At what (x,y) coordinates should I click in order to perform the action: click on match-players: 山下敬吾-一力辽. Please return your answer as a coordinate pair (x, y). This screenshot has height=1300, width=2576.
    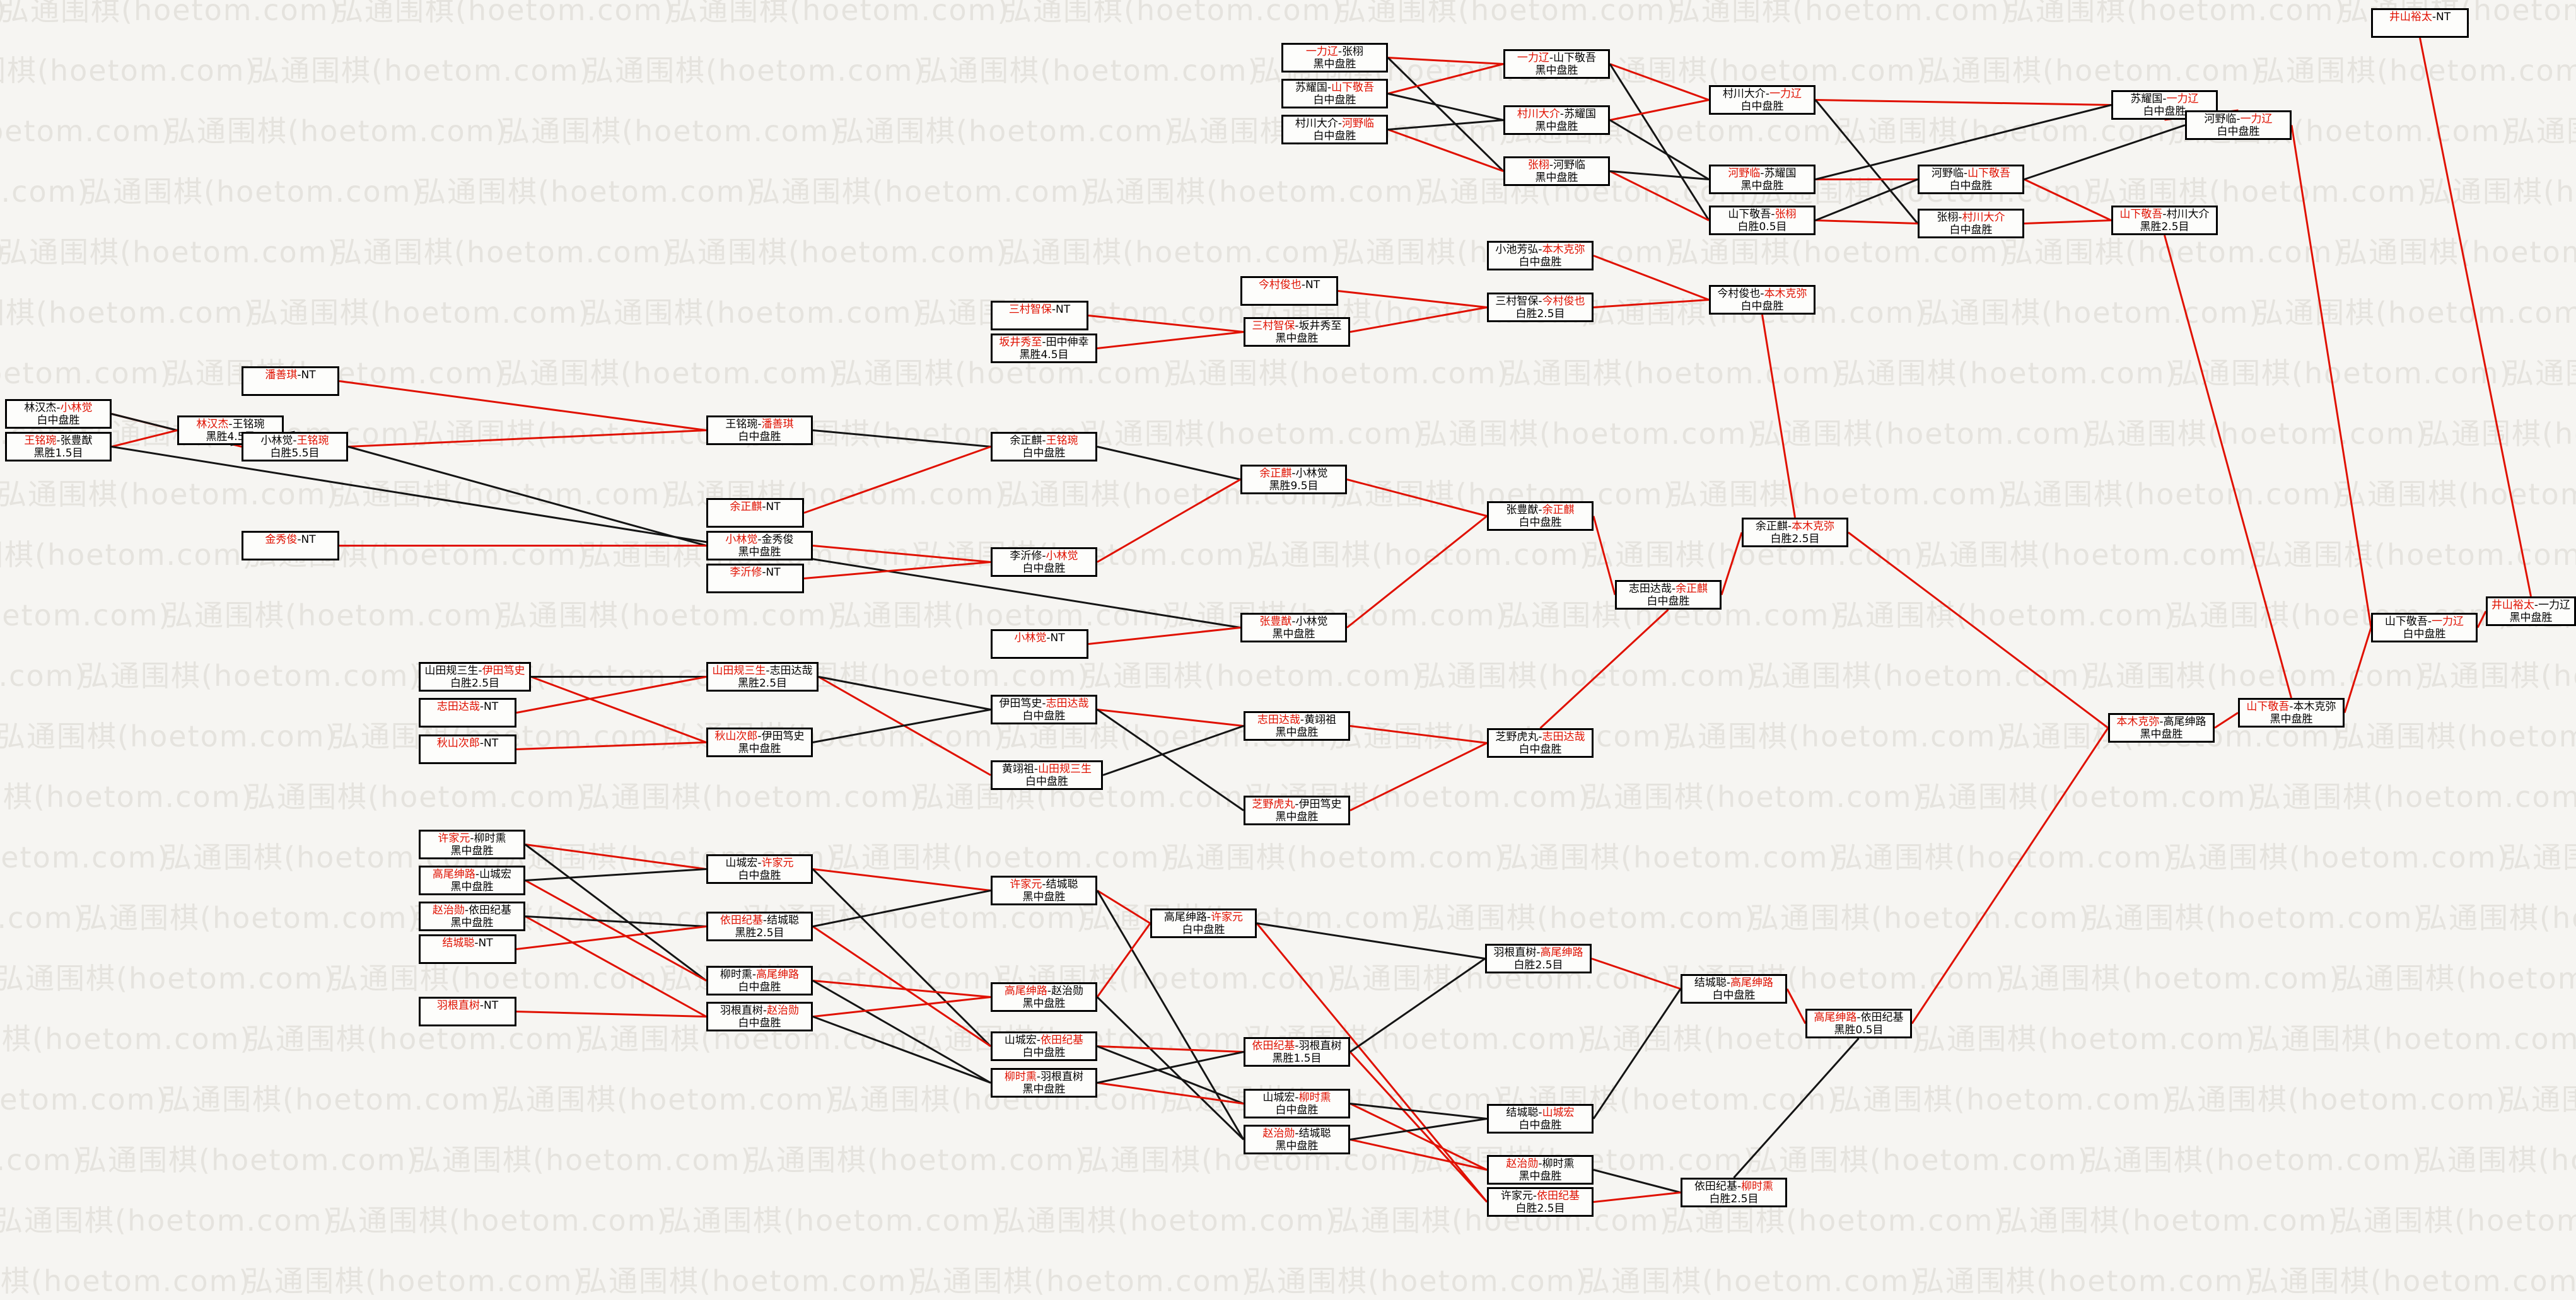
    Looking at the image, I should click on (2425, 621).